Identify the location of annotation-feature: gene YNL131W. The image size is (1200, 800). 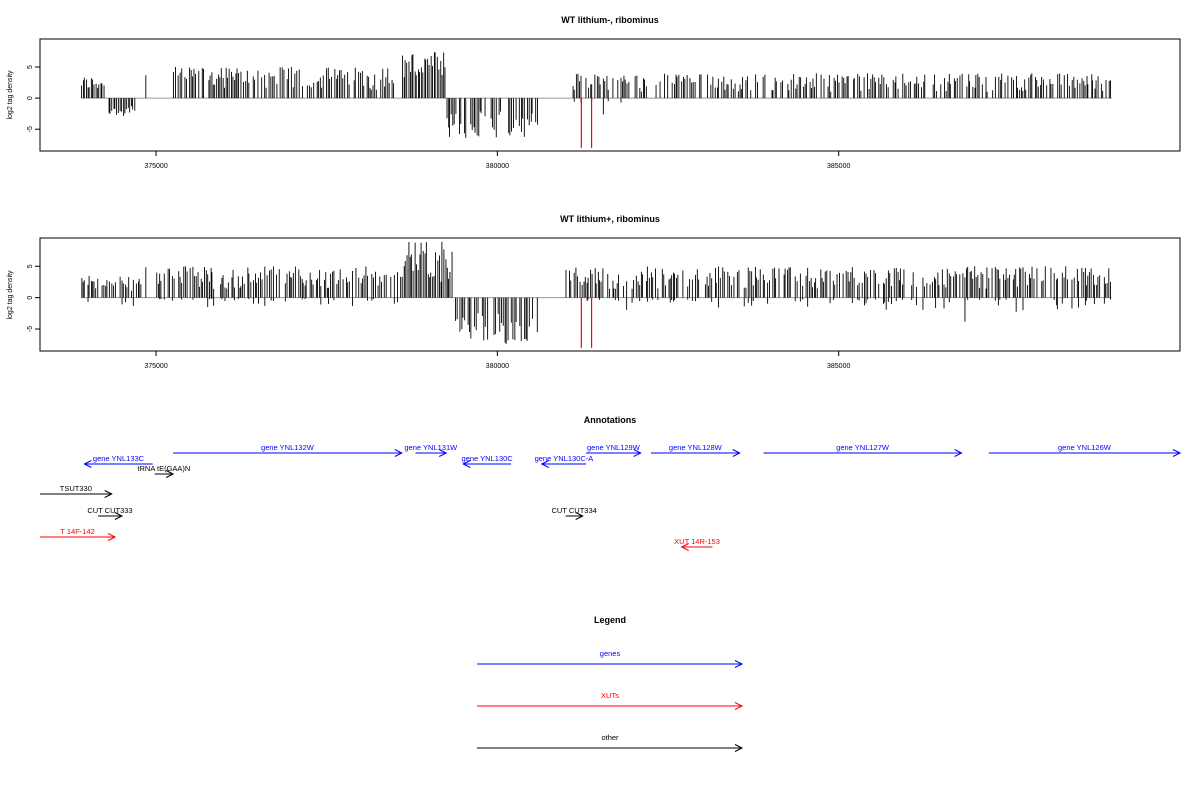
(431, 450).